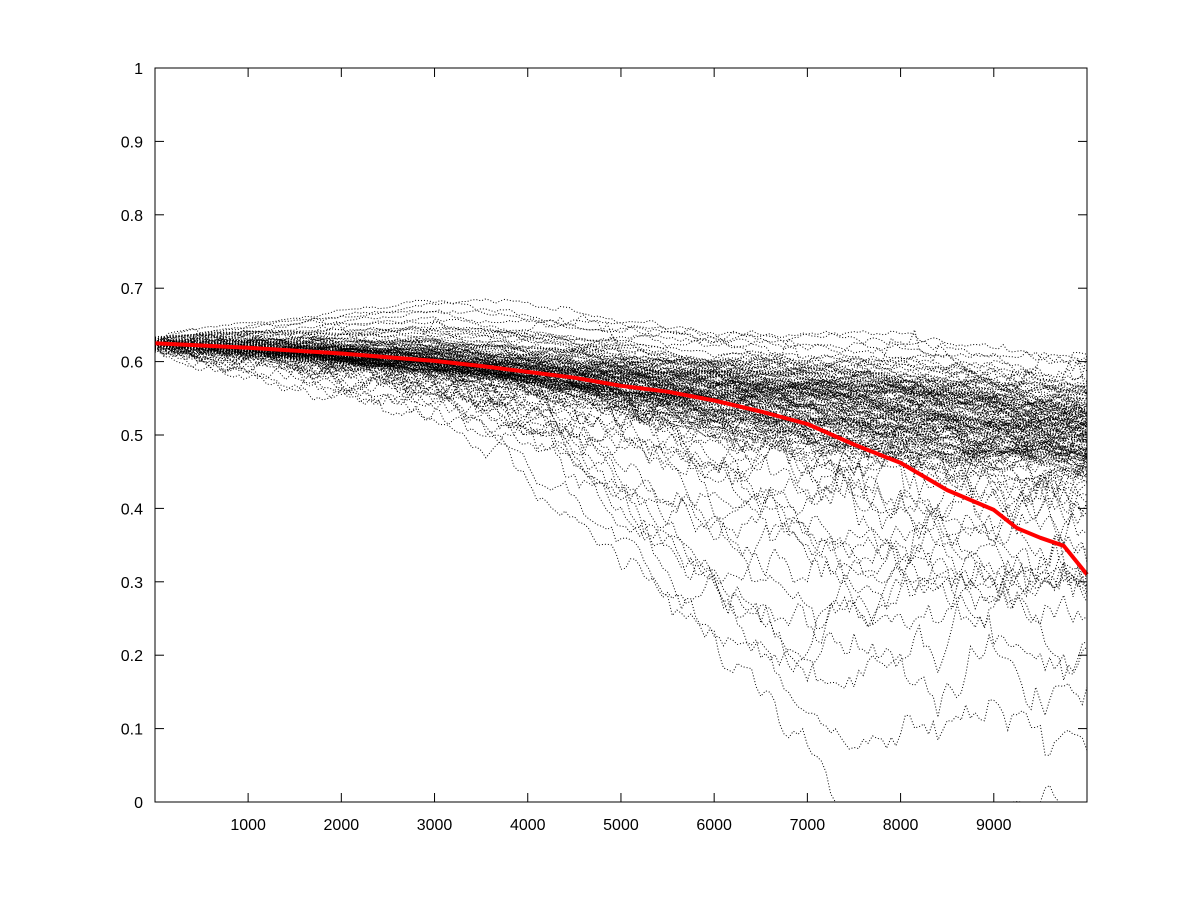  I want to click on y-tick-label: 0.9, so click(132, 142).